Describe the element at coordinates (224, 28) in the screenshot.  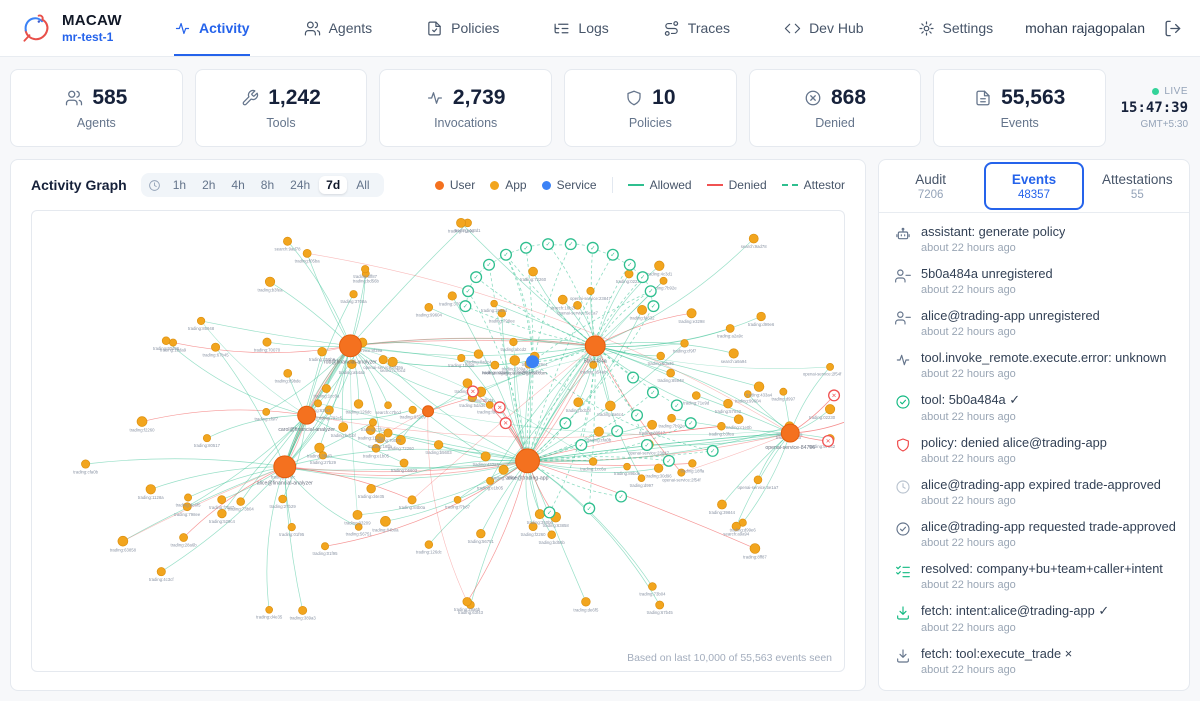
I see `nav-tab-label: Activity` at that location.